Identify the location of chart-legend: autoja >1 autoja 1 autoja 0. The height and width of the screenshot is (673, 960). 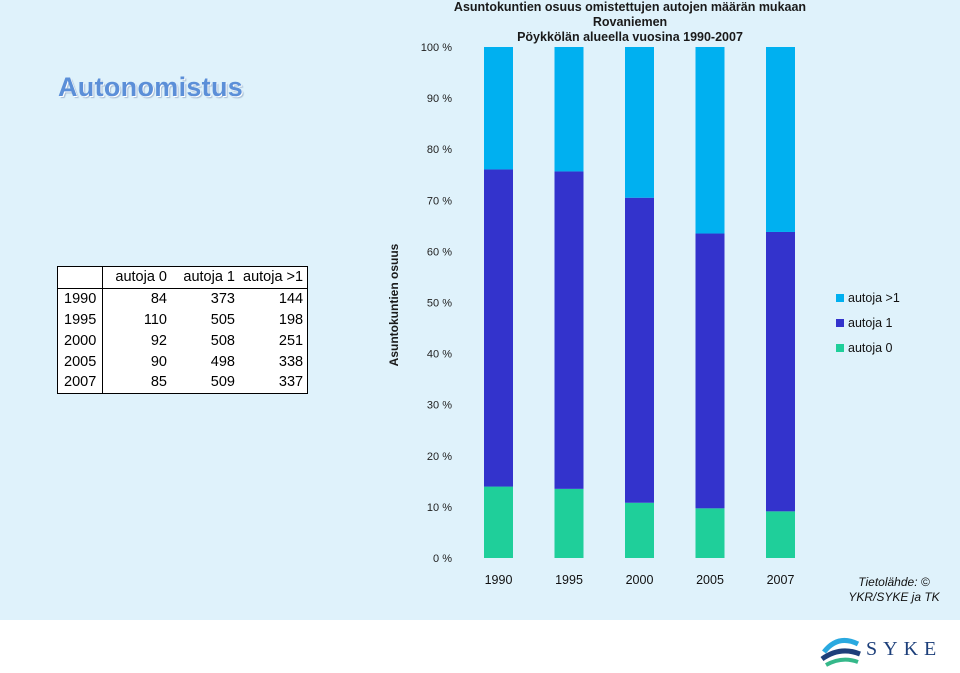
(868, 322).